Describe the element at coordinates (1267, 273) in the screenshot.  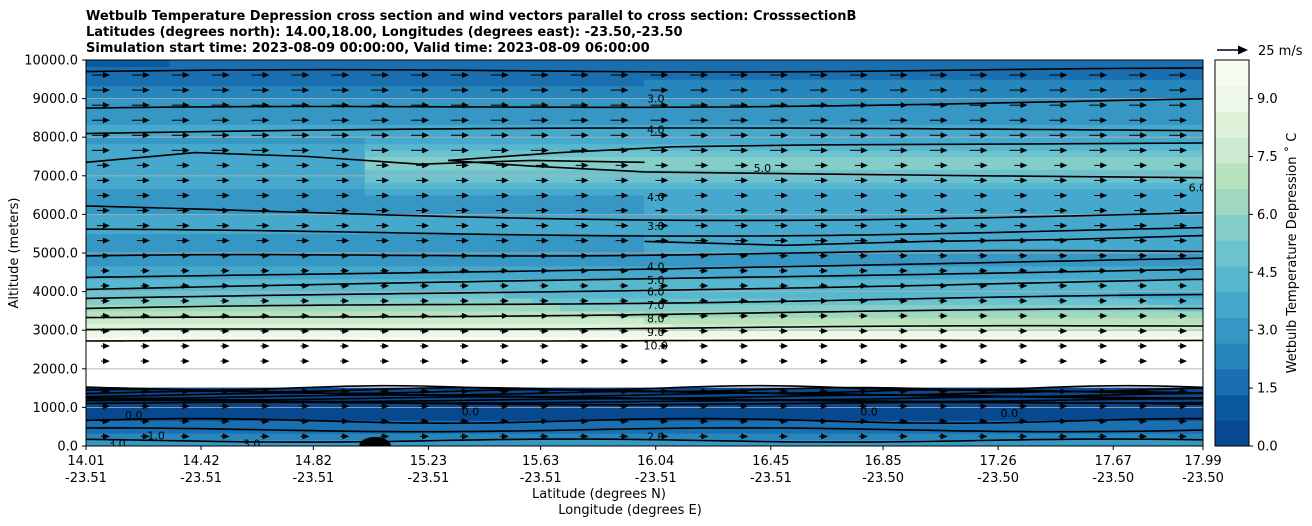
I see `colorbar-tick-label: 4.5` at that location.